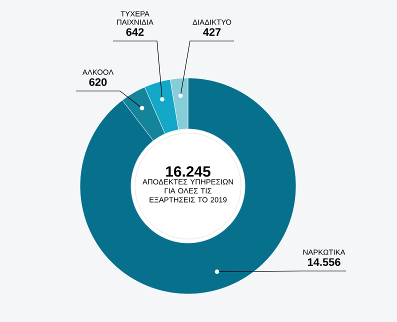  I want to click on text: 16.245, so click(188, 171).